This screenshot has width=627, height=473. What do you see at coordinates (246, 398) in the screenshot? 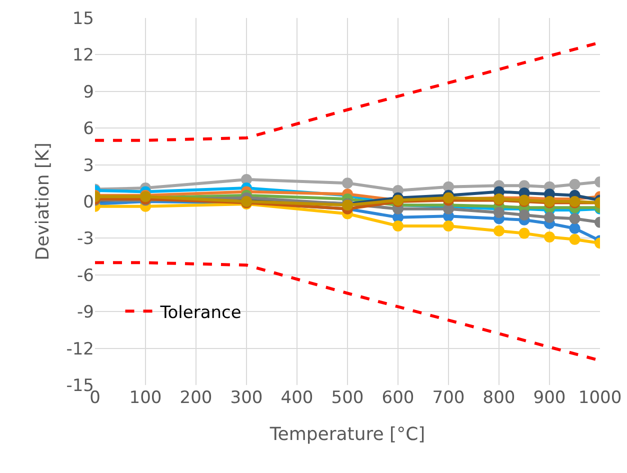
I see `x-tick-label: 300` at bounding box center [246, 398].